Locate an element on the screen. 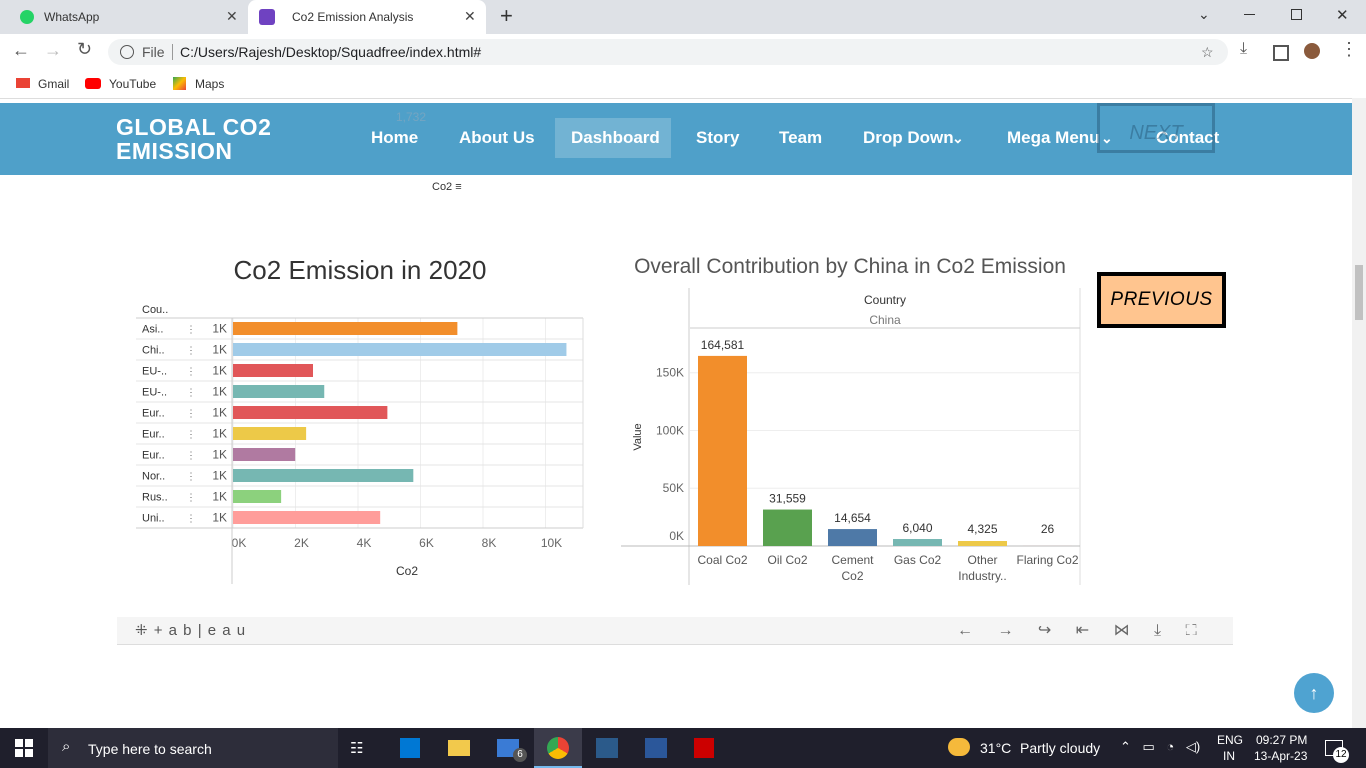  reload: ↻ is located at coordinates (85, 49).